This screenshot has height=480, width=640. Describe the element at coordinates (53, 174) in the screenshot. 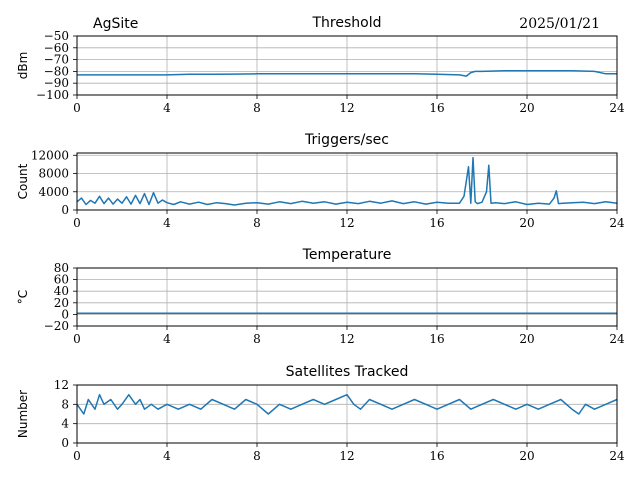

I see `y-tick-label: 8000` at that location.